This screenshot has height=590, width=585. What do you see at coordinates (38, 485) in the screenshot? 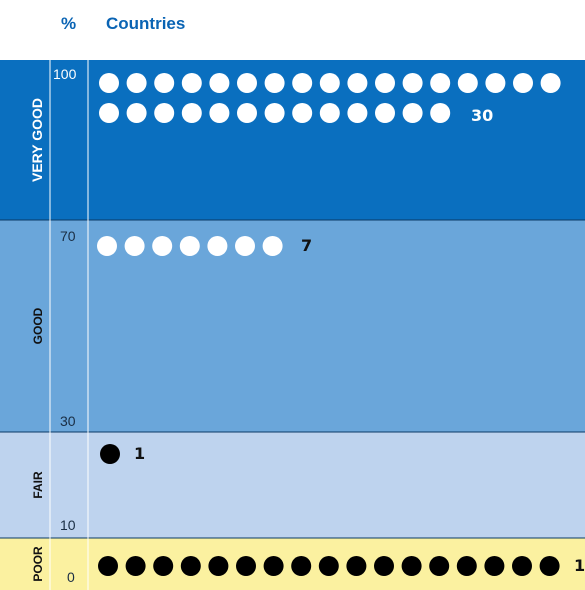
I see `band-label-fair: FAIR` at bounding box center [38, 485].